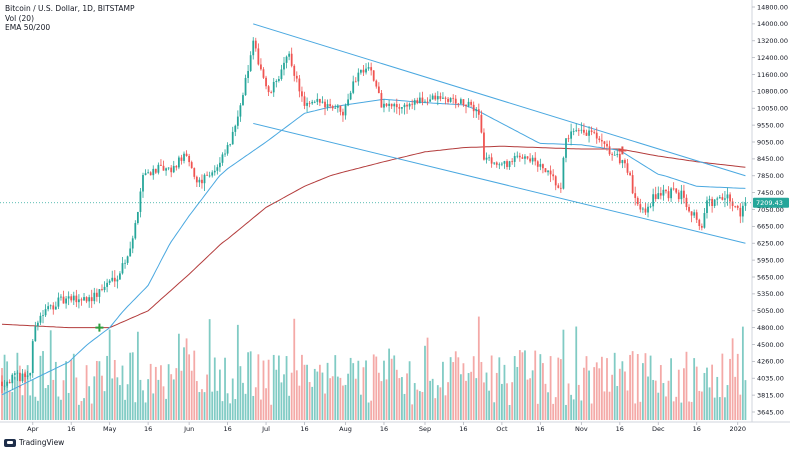  What do you see at coordinates (772, 24) in the screenshot?
I see `price-tick-label: 14000.00` at bounding box center [772, 24].